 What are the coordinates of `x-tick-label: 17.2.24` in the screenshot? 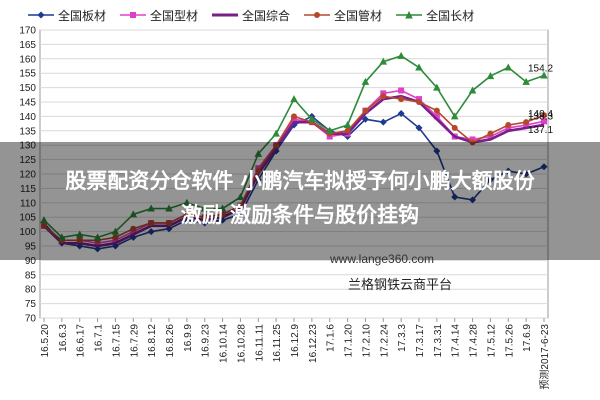 It's located at (384, 341).